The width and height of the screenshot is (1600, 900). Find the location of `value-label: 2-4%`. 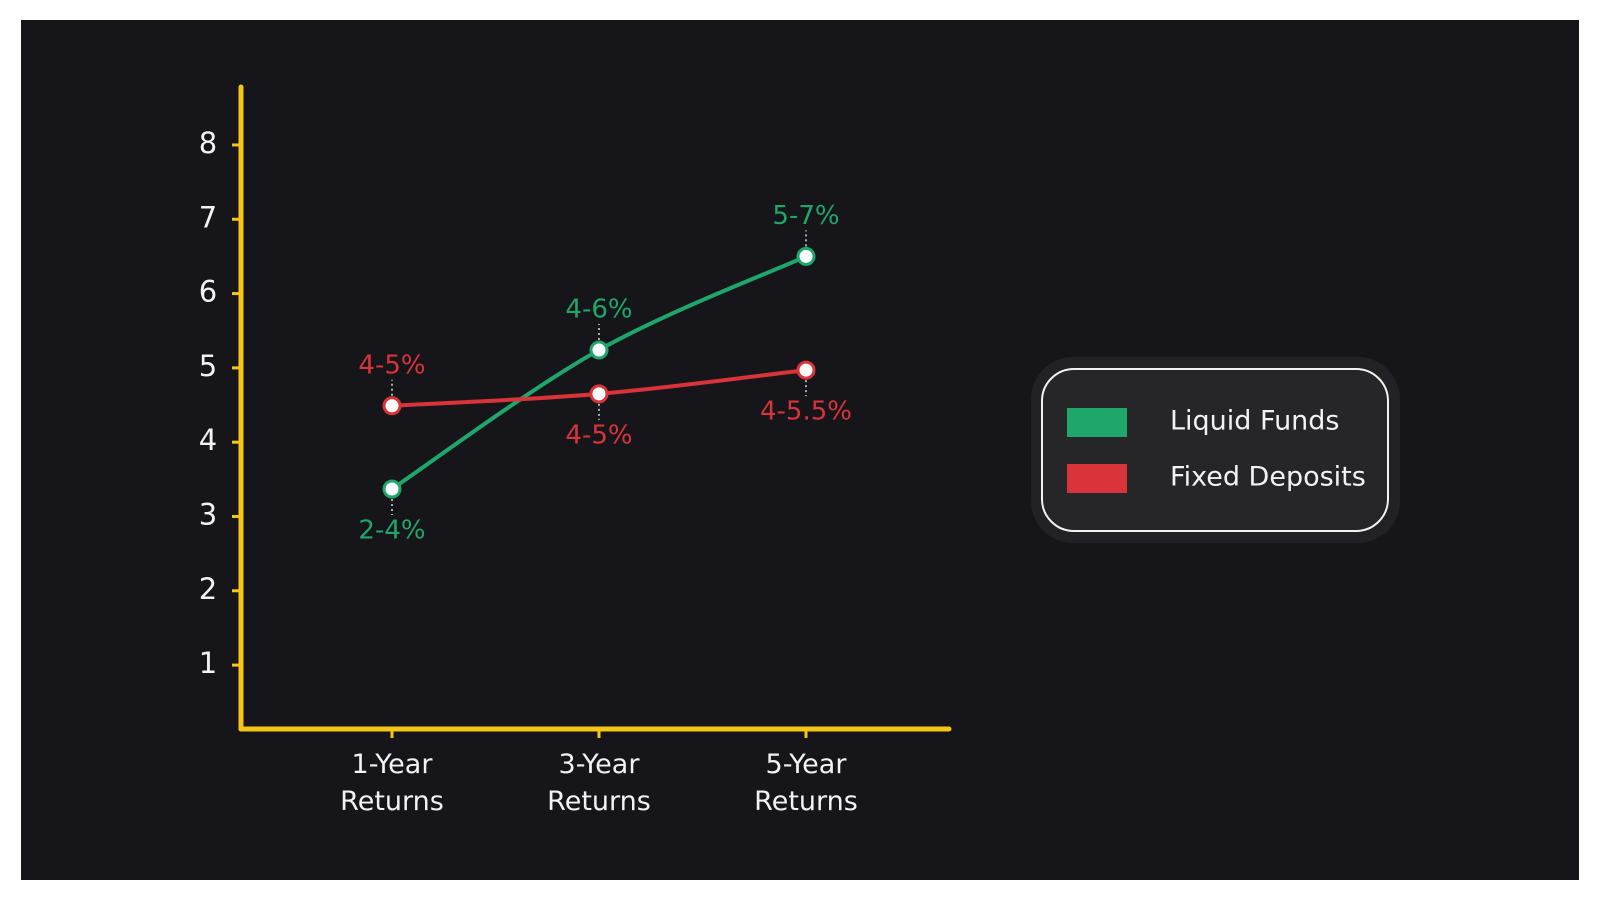

value-label: 2-4% is located at coordinates (391, 530).